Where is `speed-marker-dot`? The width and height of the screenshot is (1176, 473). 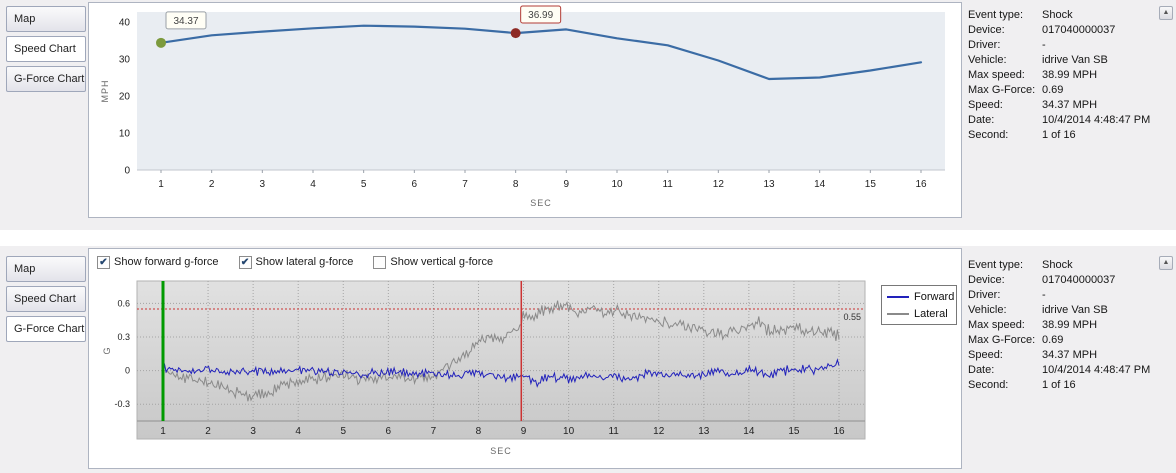
speed-marker-dot is located at coordinates (161, 42).